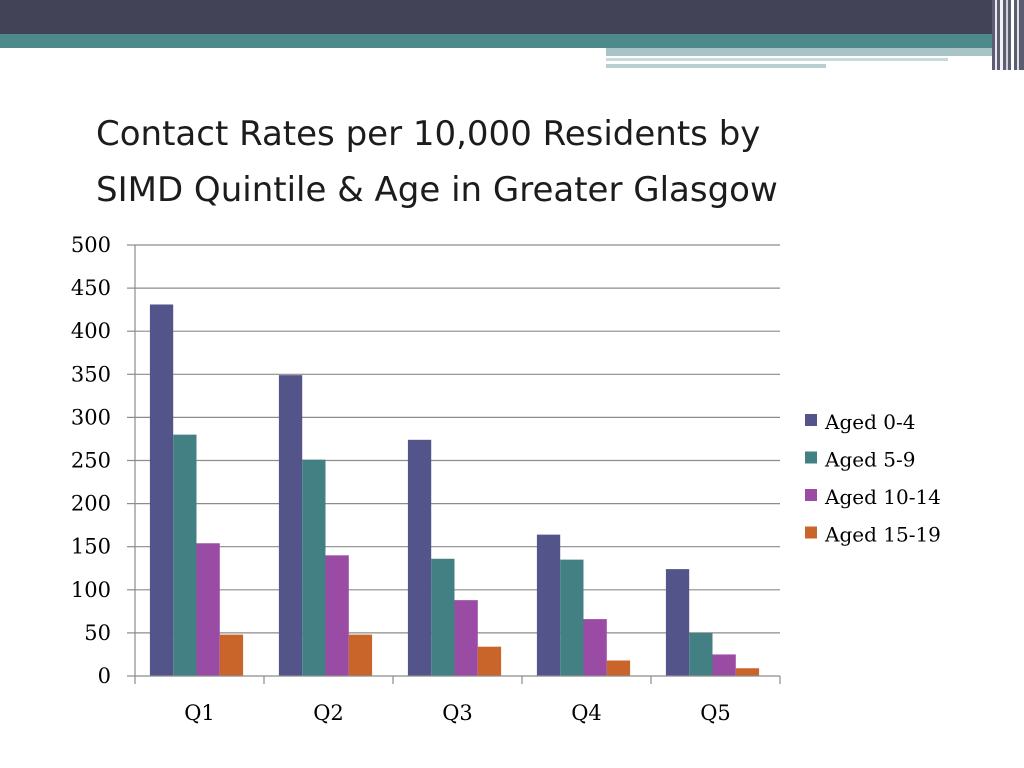  I want to click on header-thin-line, so click(777, 59).